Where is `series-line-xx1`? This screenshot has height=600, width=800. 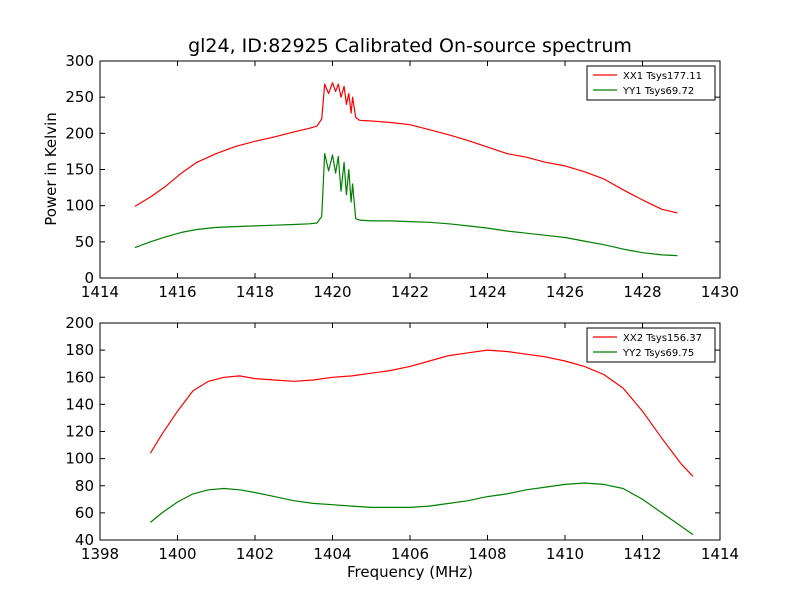 series-line-xx1 is located at coordinates (406, 148).